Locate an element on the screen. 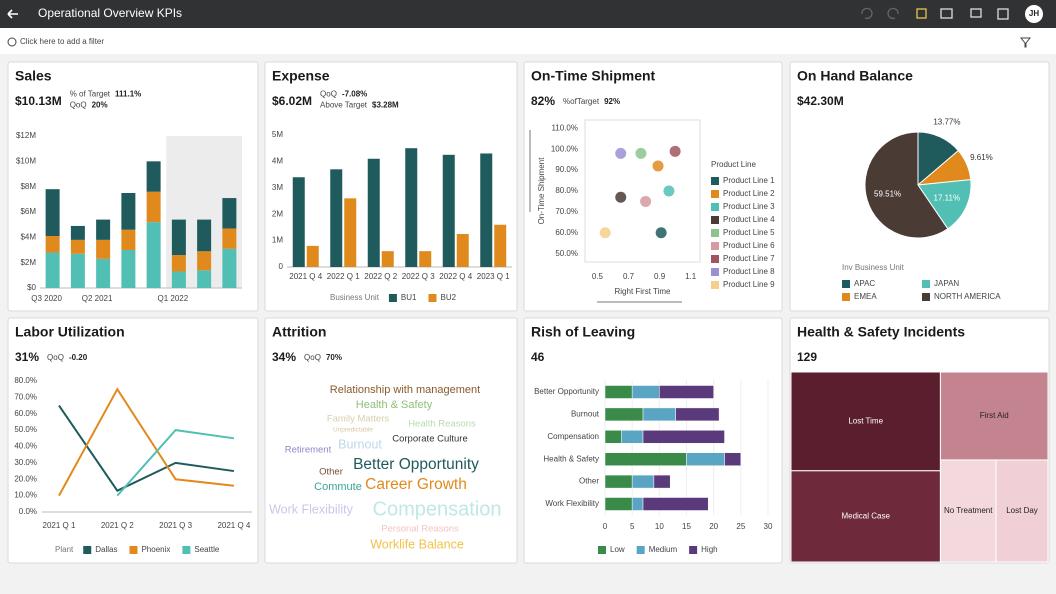  x-tick-label: 0 is located at coordinates (605, 526).